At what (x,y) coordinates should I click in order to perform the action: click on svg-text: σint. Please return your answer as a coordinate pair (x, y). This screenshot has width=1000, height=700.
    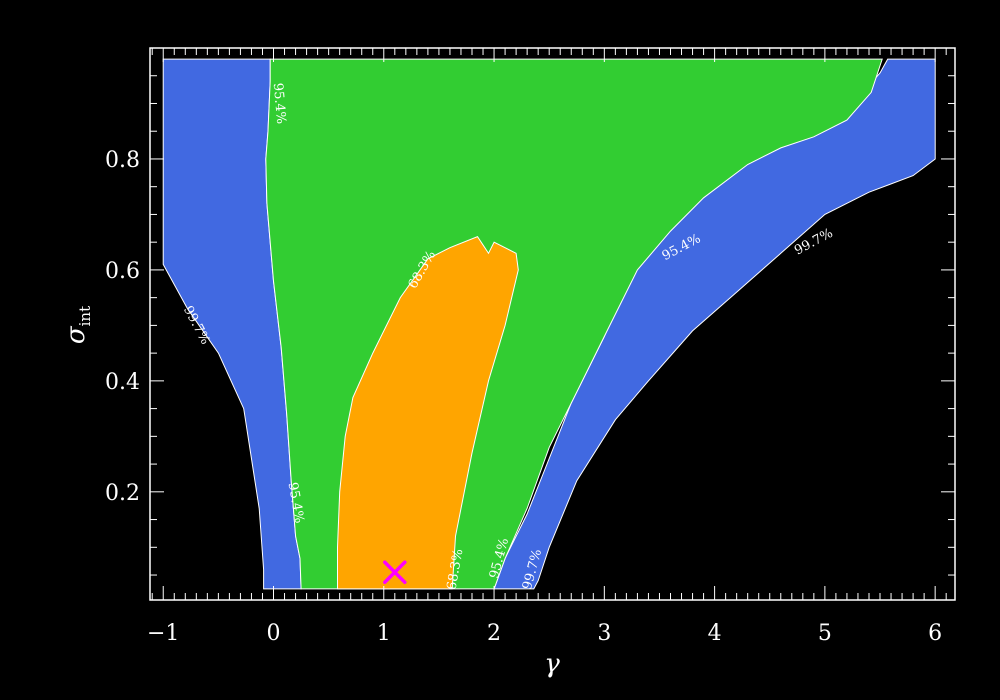
    Looking at the image, I should click on (77, 325).